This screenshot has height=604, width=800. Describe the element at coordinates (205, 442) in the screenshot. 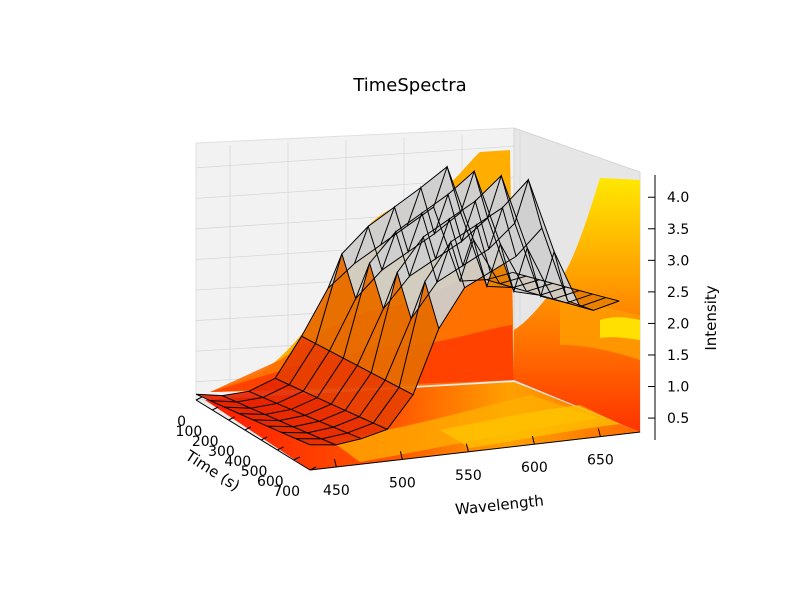

I see `time-tick-label: 200` at that location.